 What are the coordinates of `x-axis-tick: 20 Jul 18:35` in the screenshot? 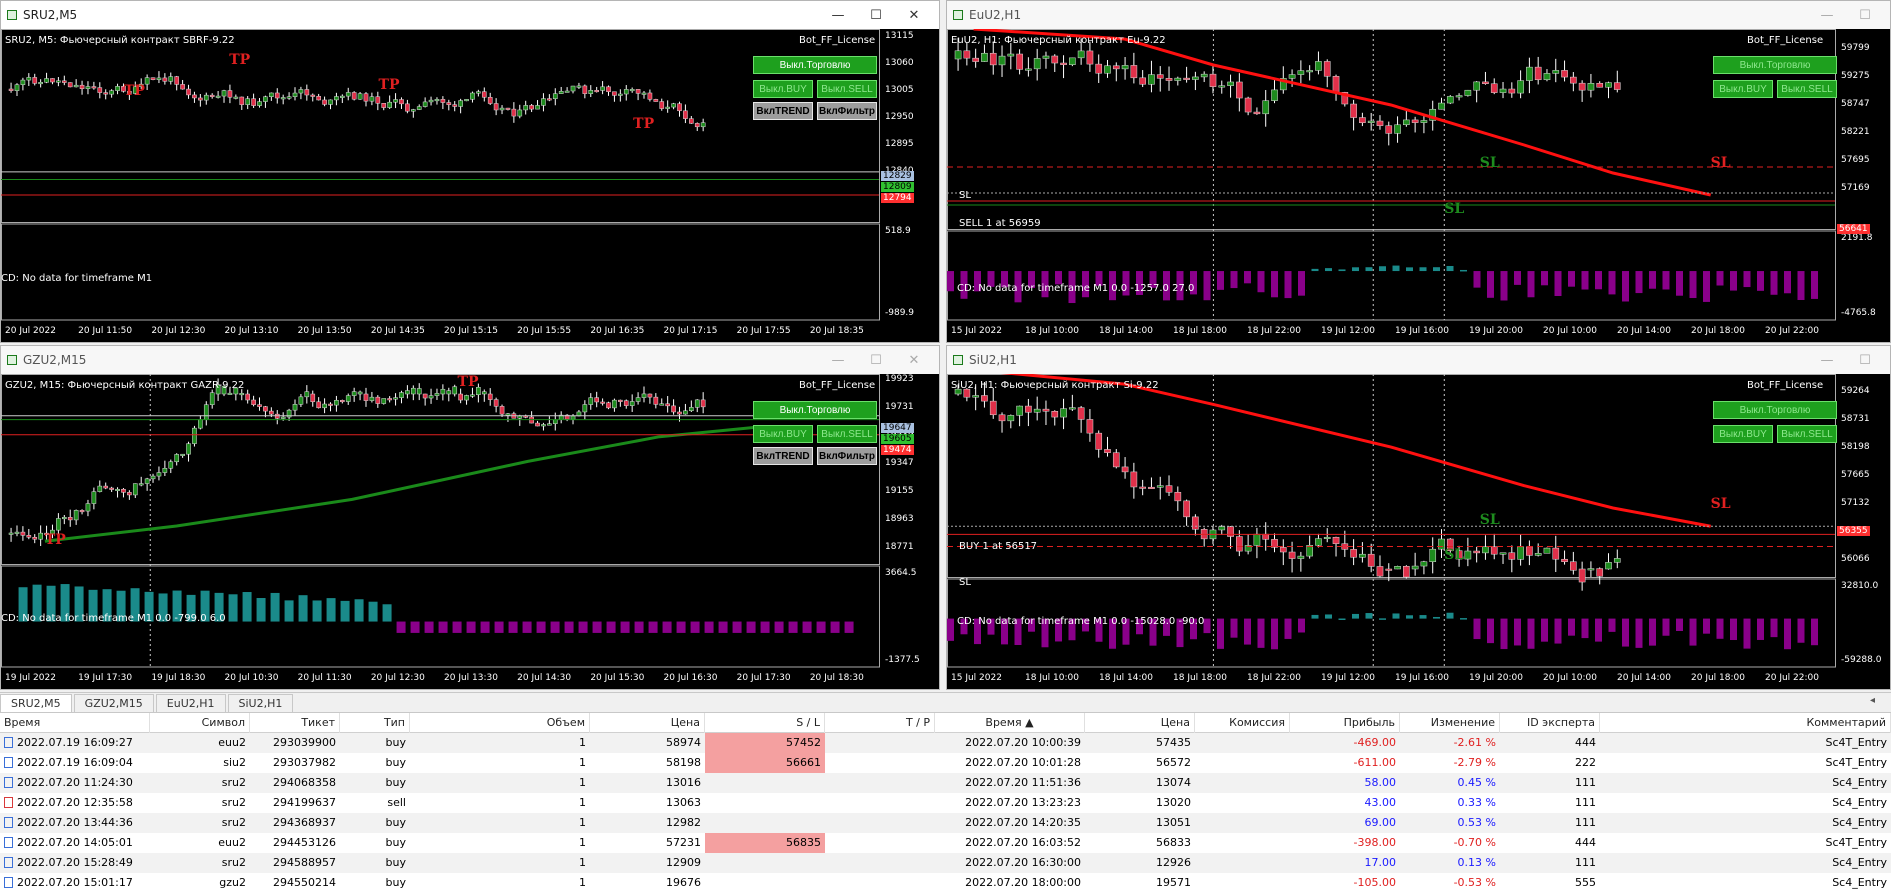 It's located at (836, 331).